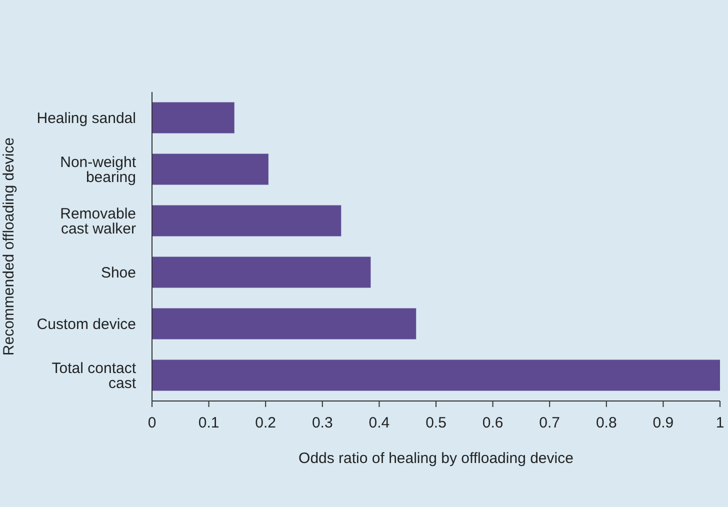  What do you see at coordinates (436, 423) in the screenshot?
I see `x-tick-label: 0.5` at bounding box center [436, 423].